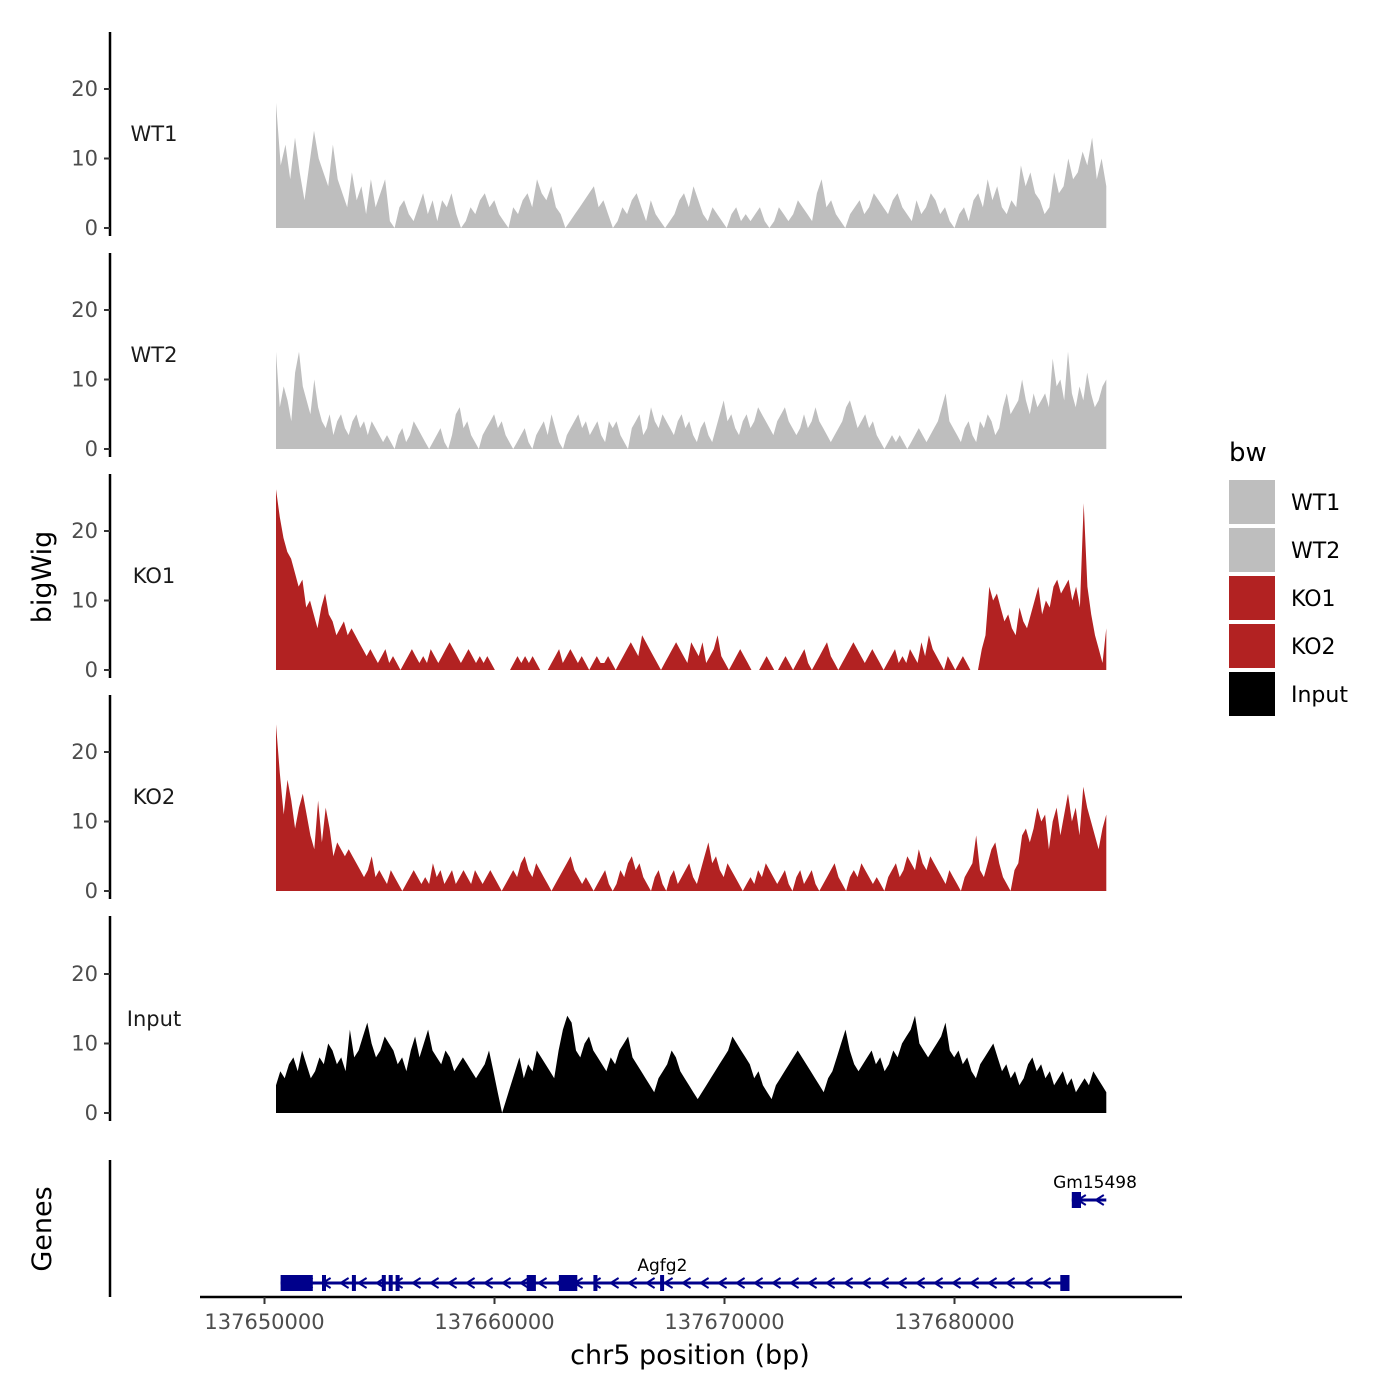 The height and width of the screenshot is (1400, 1400). What do you see at coordinates (42, 577) in the screenshot?
I see `y-axis-title-bigwig: bigWig` at bounding box center [42, 577].